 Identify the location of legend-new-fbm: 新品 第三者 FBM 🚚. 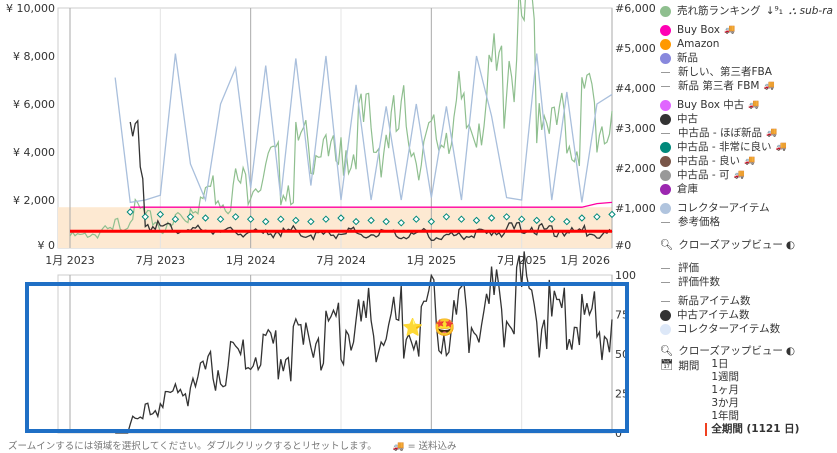
(748, 86).